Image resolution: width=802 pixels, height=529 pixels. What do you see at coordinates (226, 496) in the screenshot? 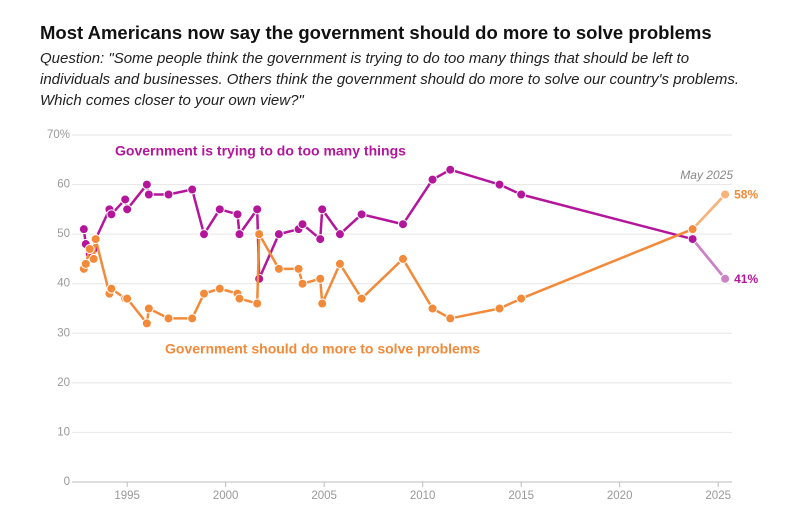
I see `x-tick-label: 2000` at bounding box center [226, 496].